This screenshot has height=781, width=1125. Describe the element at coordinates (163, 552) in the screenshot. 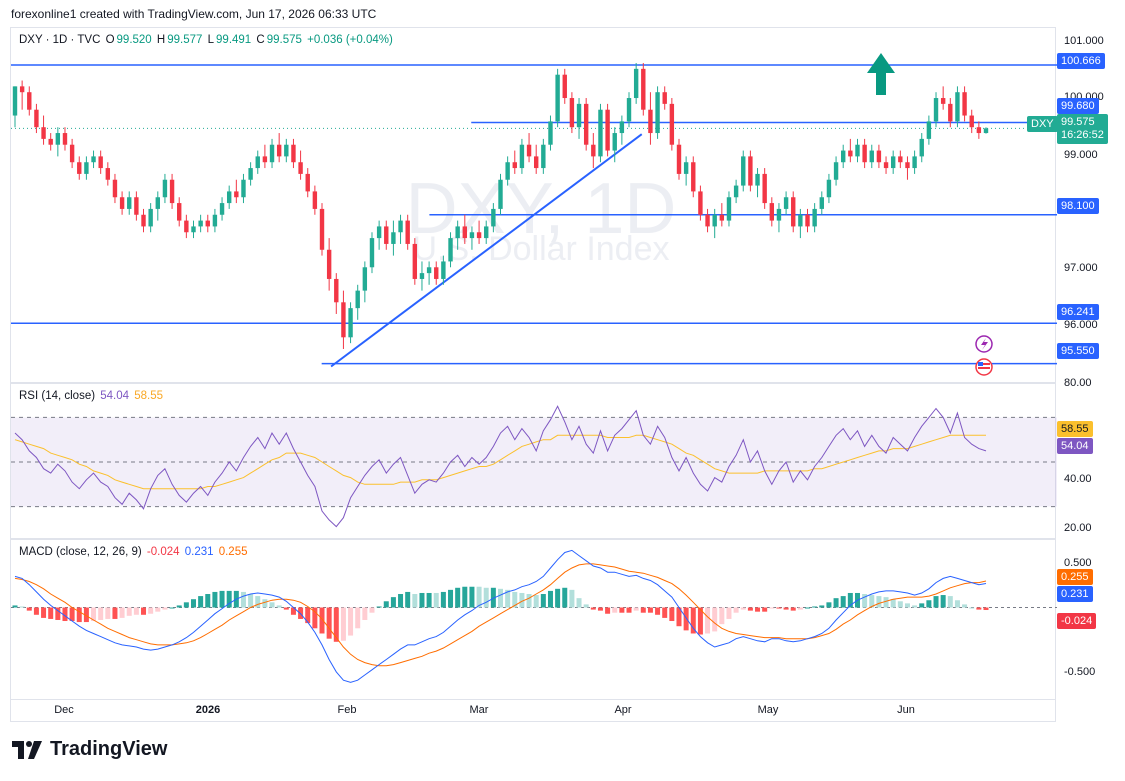

I see `macd-hist-value: -0.024` at that location.